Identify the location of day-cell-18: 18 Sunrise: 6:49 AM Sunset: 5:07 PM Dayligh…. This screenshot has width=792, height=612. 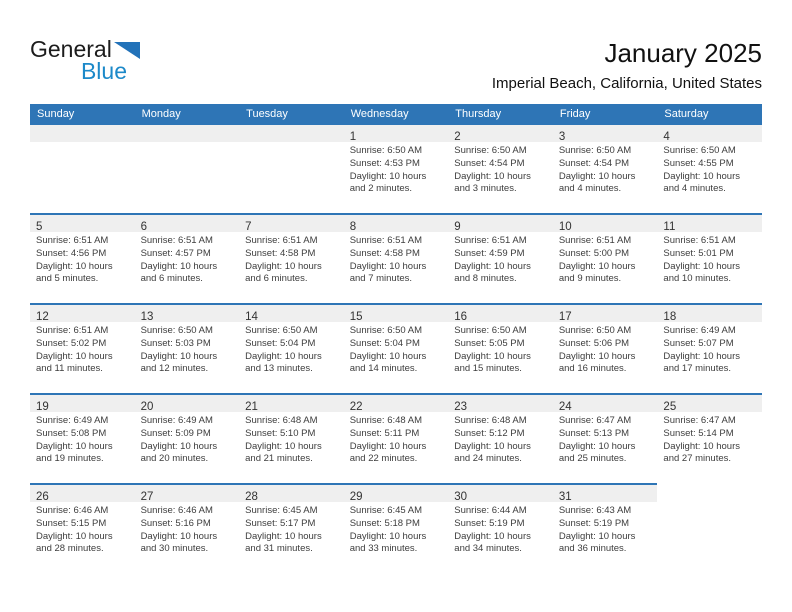
(709, 348).